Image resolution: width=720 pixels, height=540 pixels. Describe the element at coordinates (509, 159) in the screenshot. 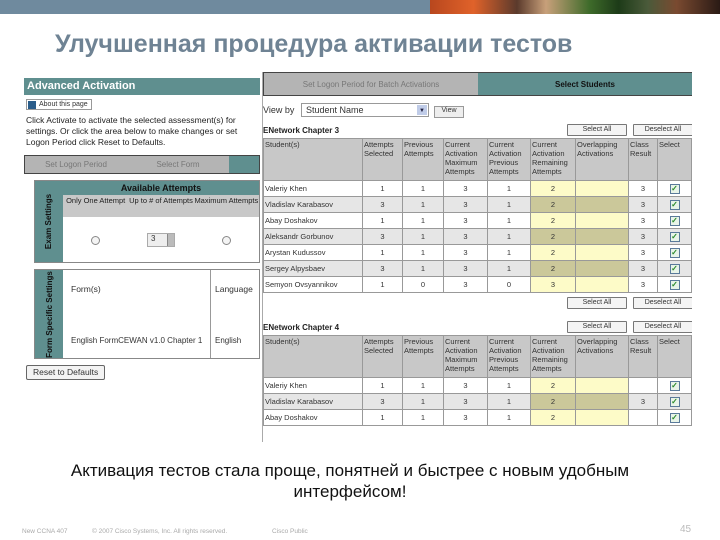

I see `column-header: Current Activation Previous Attempts` at that location.